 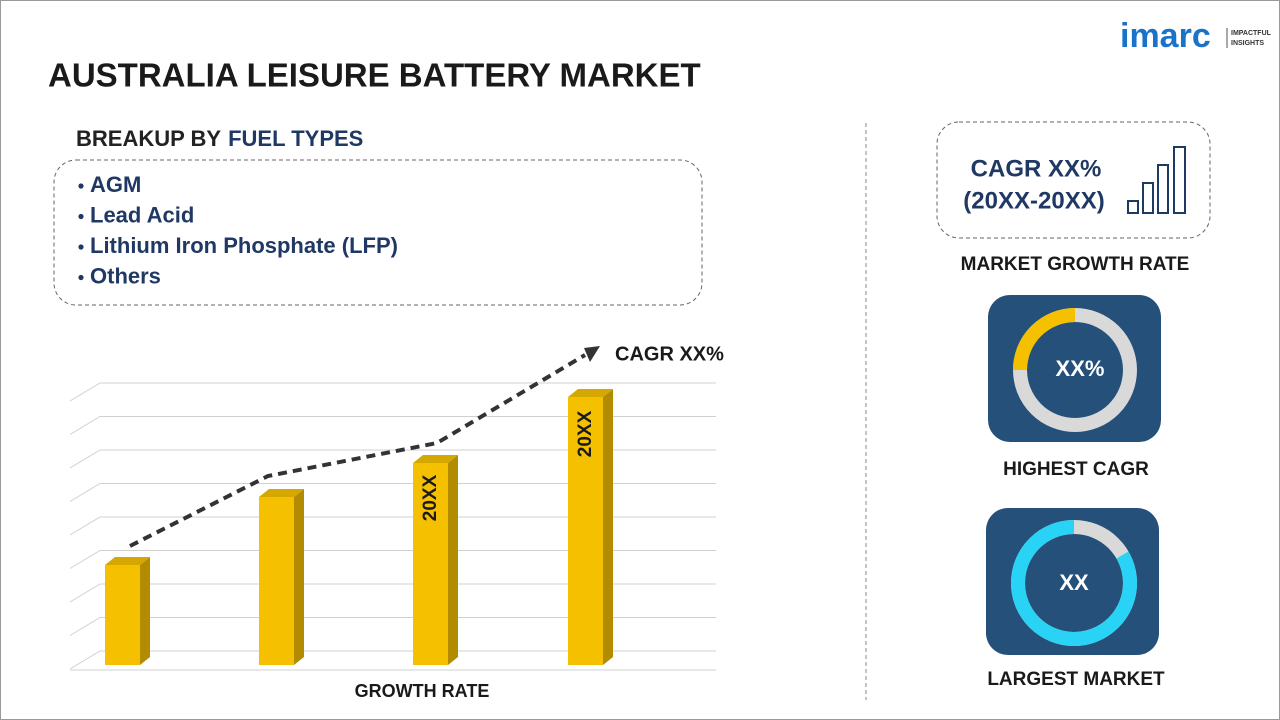 I want to click on trend-label: CAGR XX%, so click(x=669, y=354).